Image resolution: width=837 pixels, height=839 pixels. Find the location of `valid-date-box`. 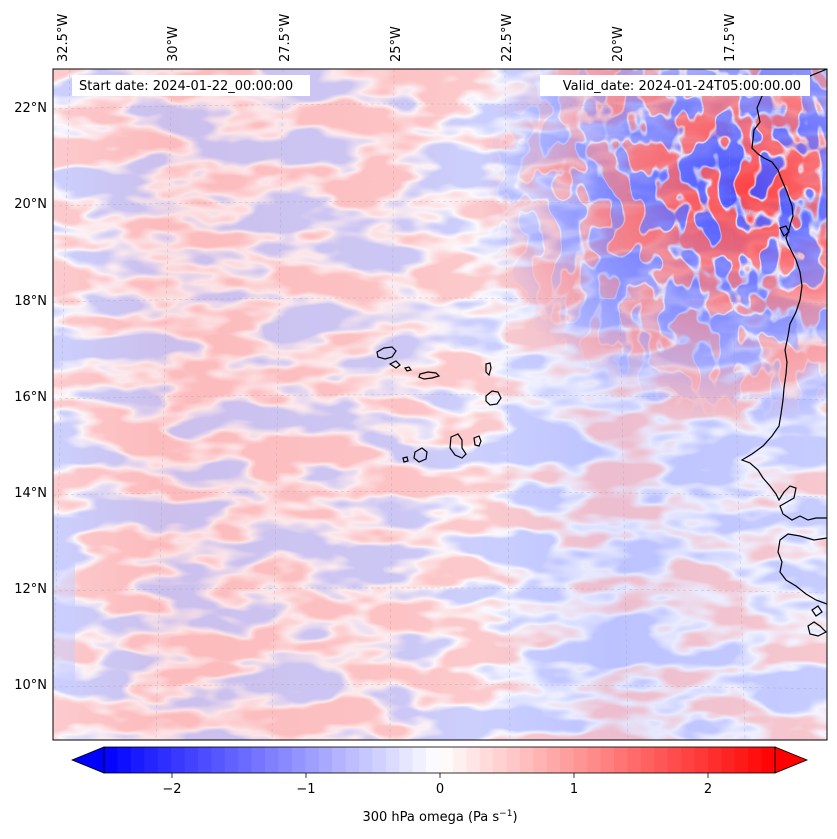

valid-date-box is located at coordinates (675, 85).